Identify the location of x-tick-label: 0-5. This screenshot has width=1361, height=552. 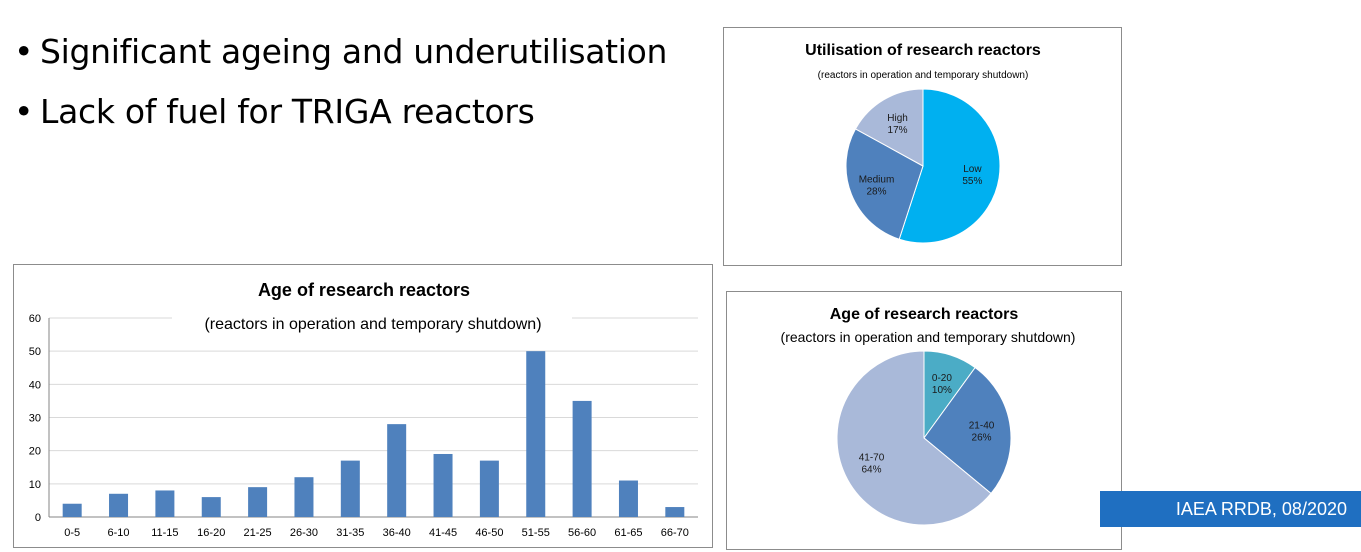
(72, 533).